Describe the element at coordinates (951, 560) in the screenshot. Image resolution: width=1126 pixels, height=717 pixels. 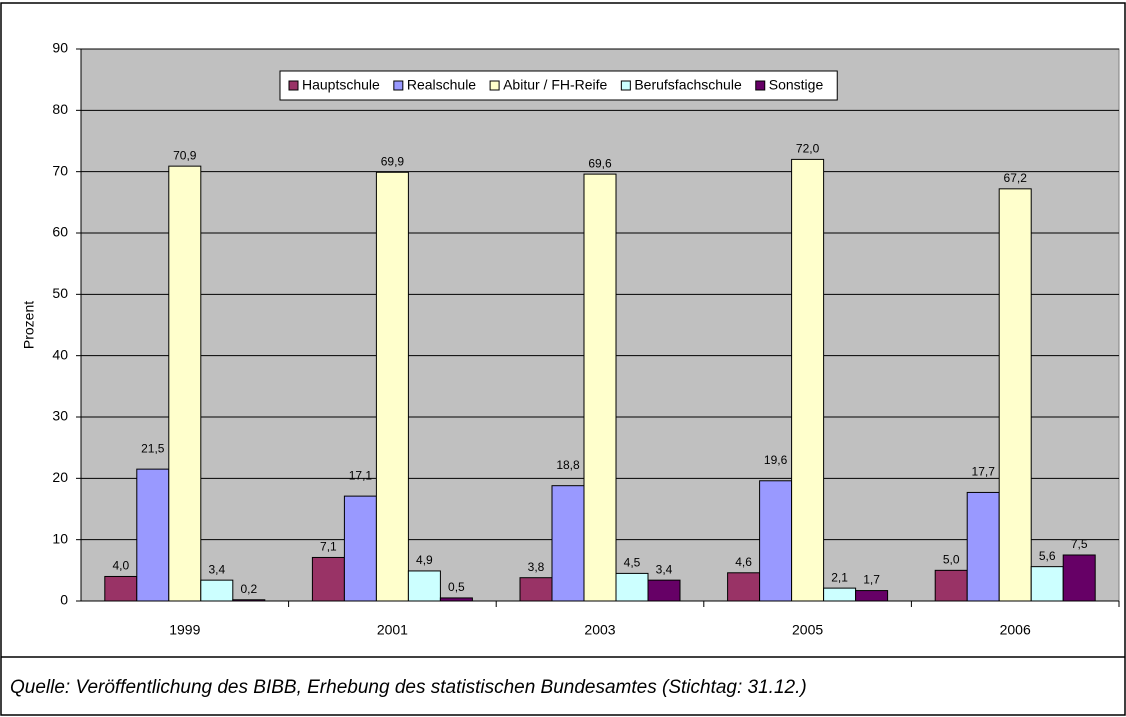
I see `value-label: 5,0` at that location.